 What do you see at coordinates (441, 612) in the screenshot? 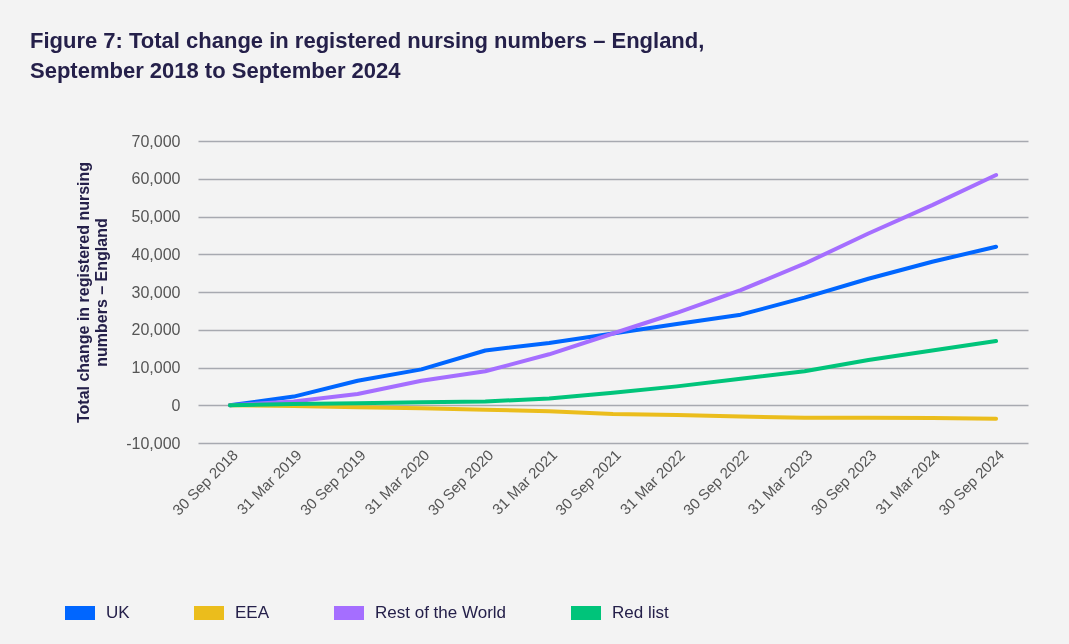
I see `legend-label: Rest of the World` at bounding box center [441, 612].